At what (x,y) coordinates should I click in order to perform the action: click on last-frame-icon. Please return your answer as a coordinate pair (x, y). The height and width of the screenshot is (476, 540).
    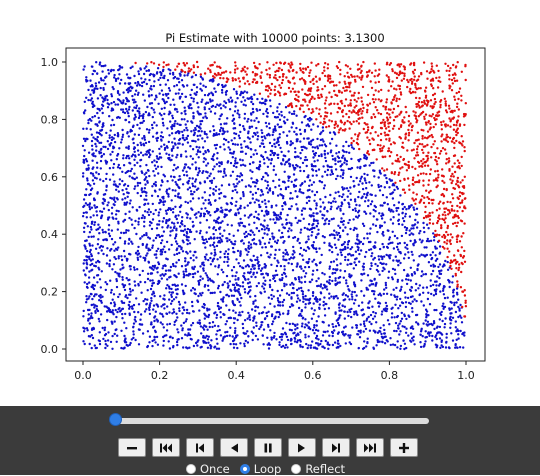
    Looking at the image, I should click on (370, 447).